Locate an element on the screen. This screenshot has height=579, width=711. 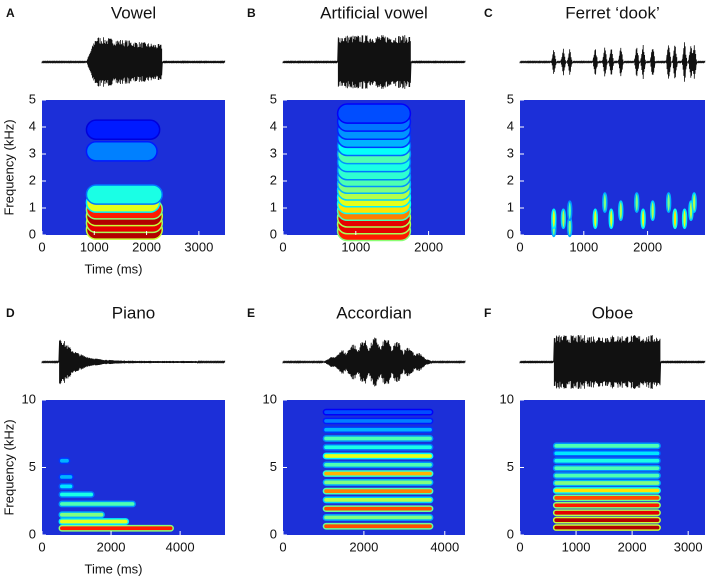
panel-title: Vowel is located at coordinates (133, 12).